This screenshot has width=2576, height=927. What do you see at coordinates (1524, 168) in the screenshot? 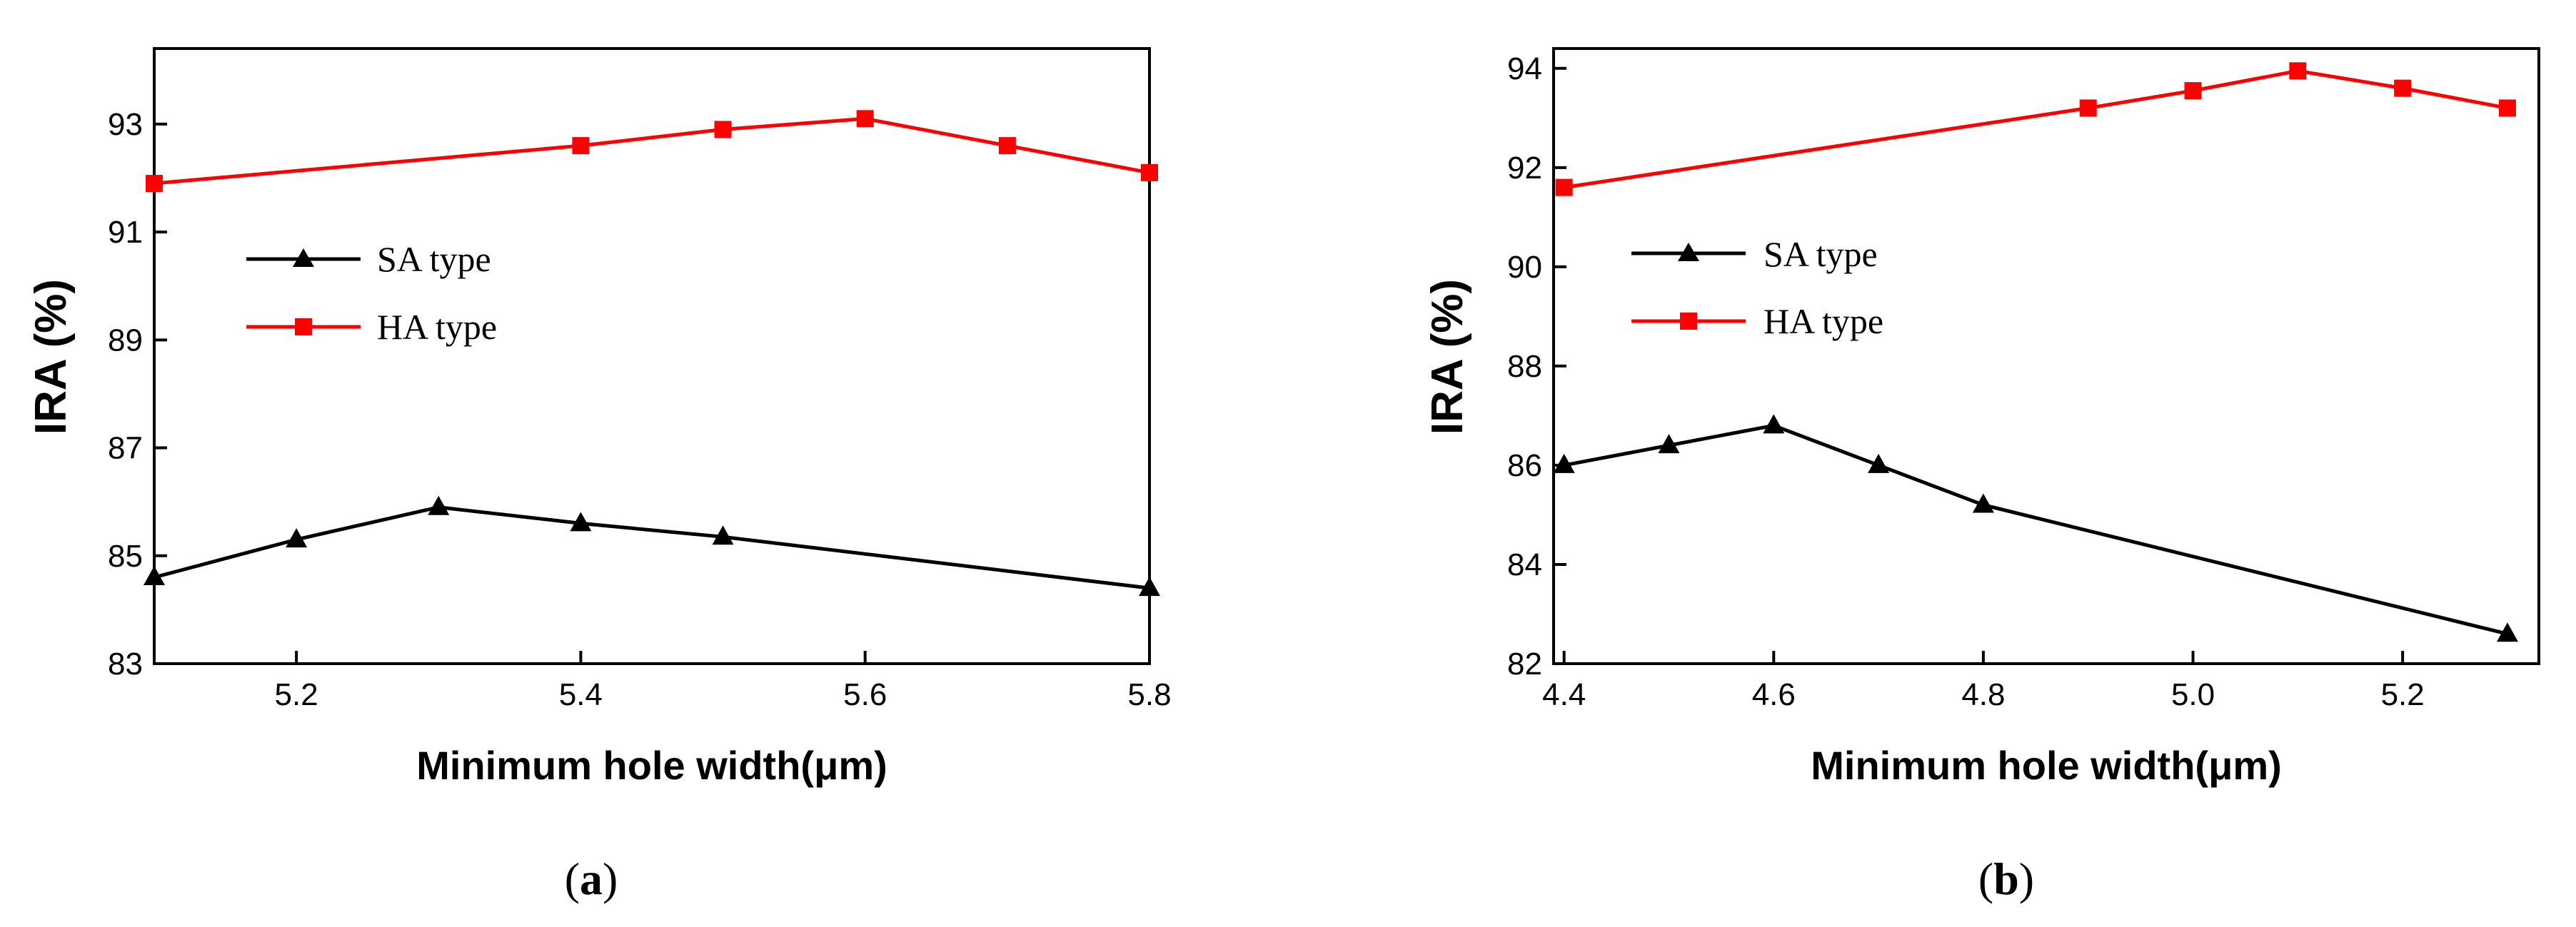
I see `y-tick-label: 92` at bounding box center [1524, 168].